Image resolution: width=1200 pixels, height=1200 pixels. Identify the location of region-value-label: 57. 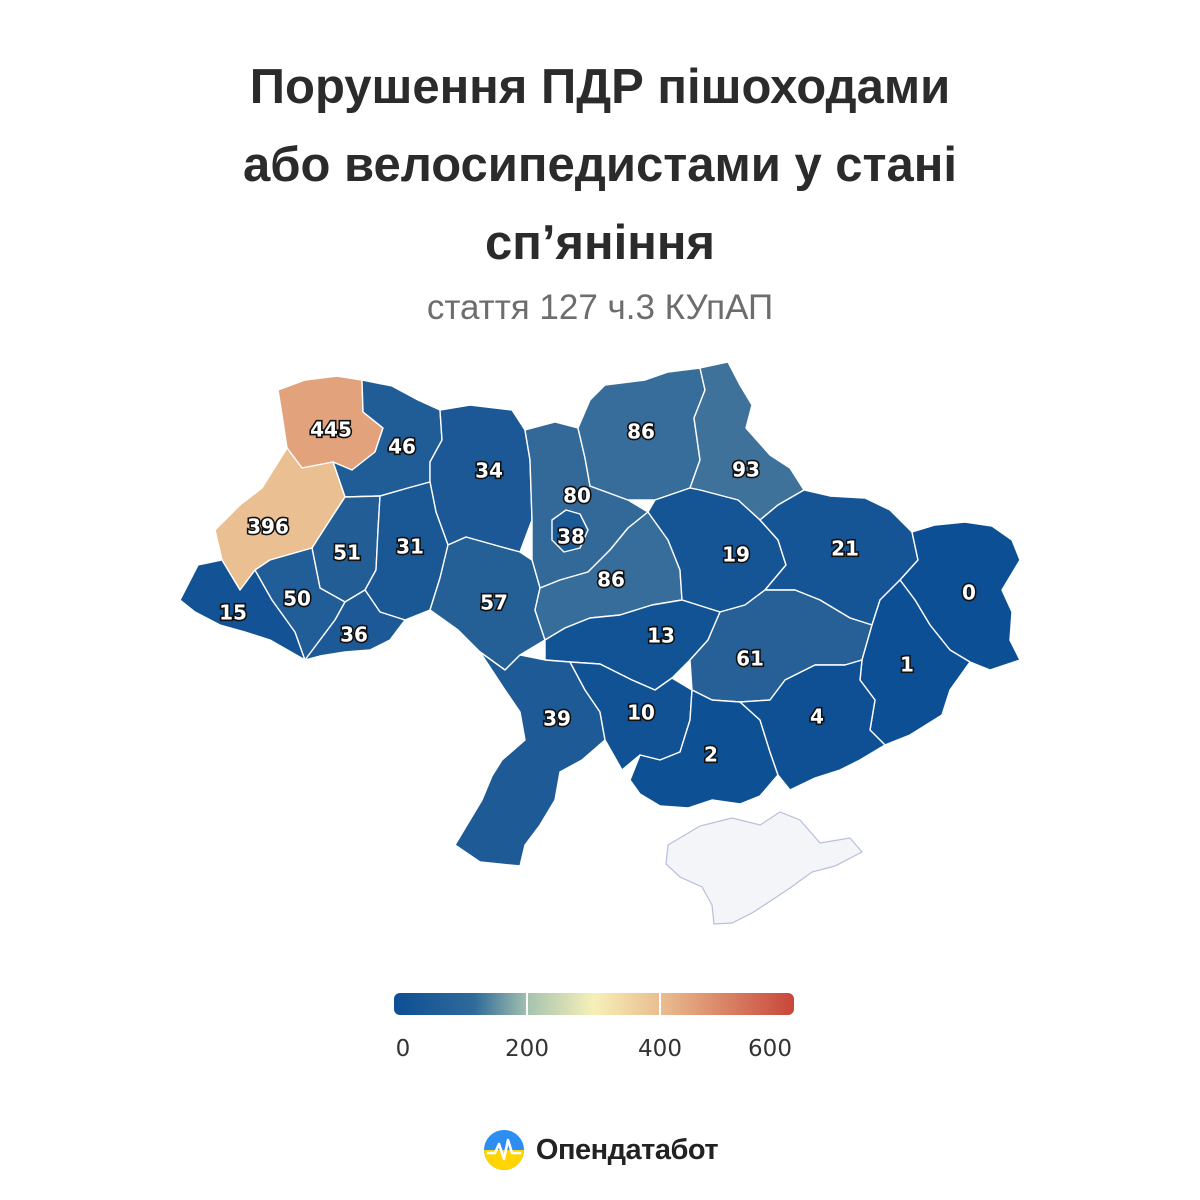
(494, 603).